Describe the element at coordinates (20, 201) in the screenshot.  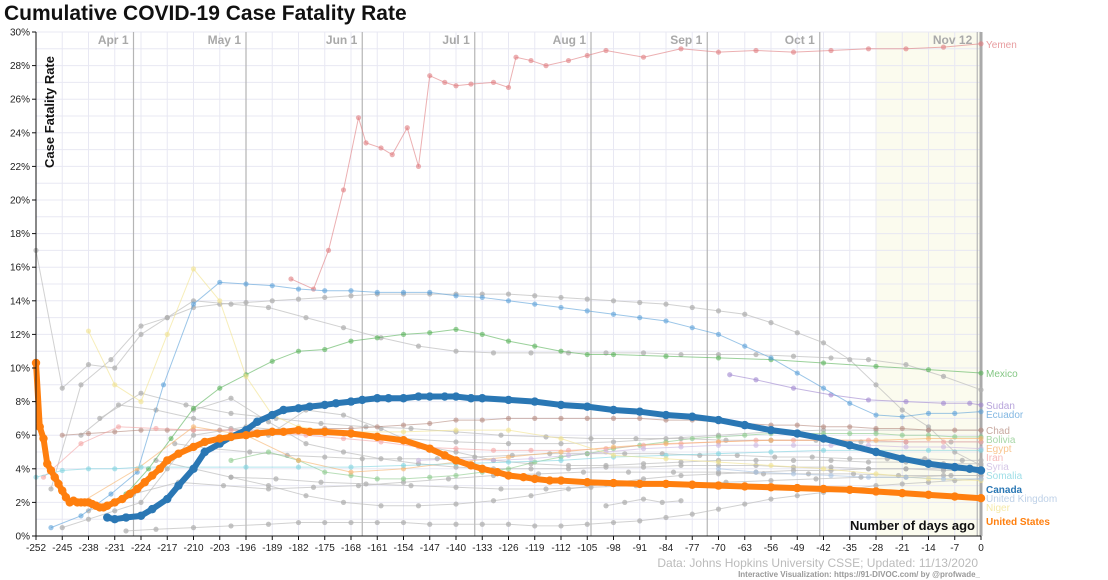
I see `y-tick-label: 20%` at that location.